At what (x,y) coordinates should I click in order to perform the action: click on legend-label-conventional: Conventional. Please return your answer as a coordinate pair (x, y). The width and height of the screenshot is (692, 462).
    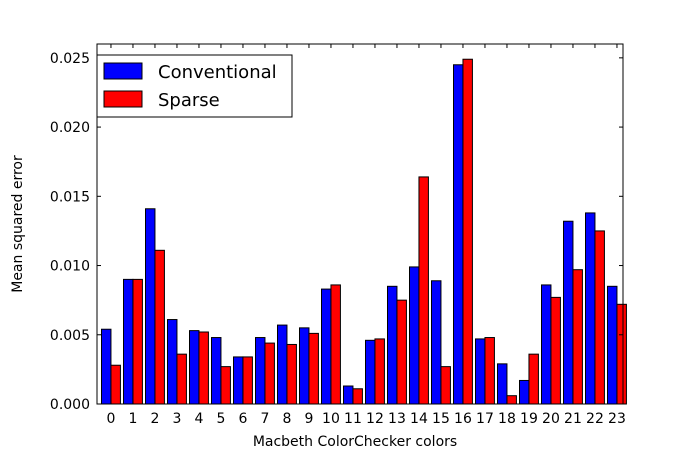
    Looking at the image, I should click on (217, 72).